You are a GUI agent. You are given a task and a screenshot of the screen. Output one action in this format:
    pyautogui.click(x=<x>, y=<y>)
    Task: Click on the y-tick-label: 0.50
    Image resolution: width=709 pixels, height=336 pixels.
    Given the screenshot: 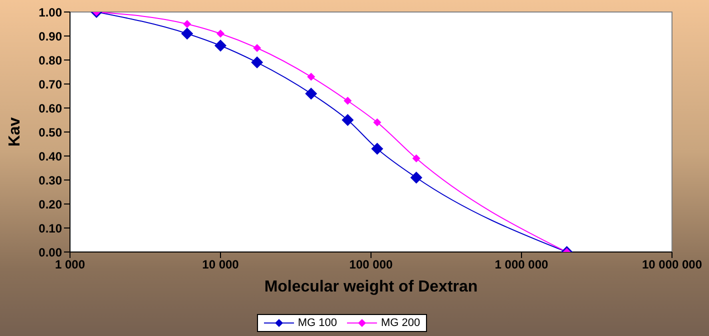 What is the action you would take?
    pyautogui.click(x=50, y=132)
    